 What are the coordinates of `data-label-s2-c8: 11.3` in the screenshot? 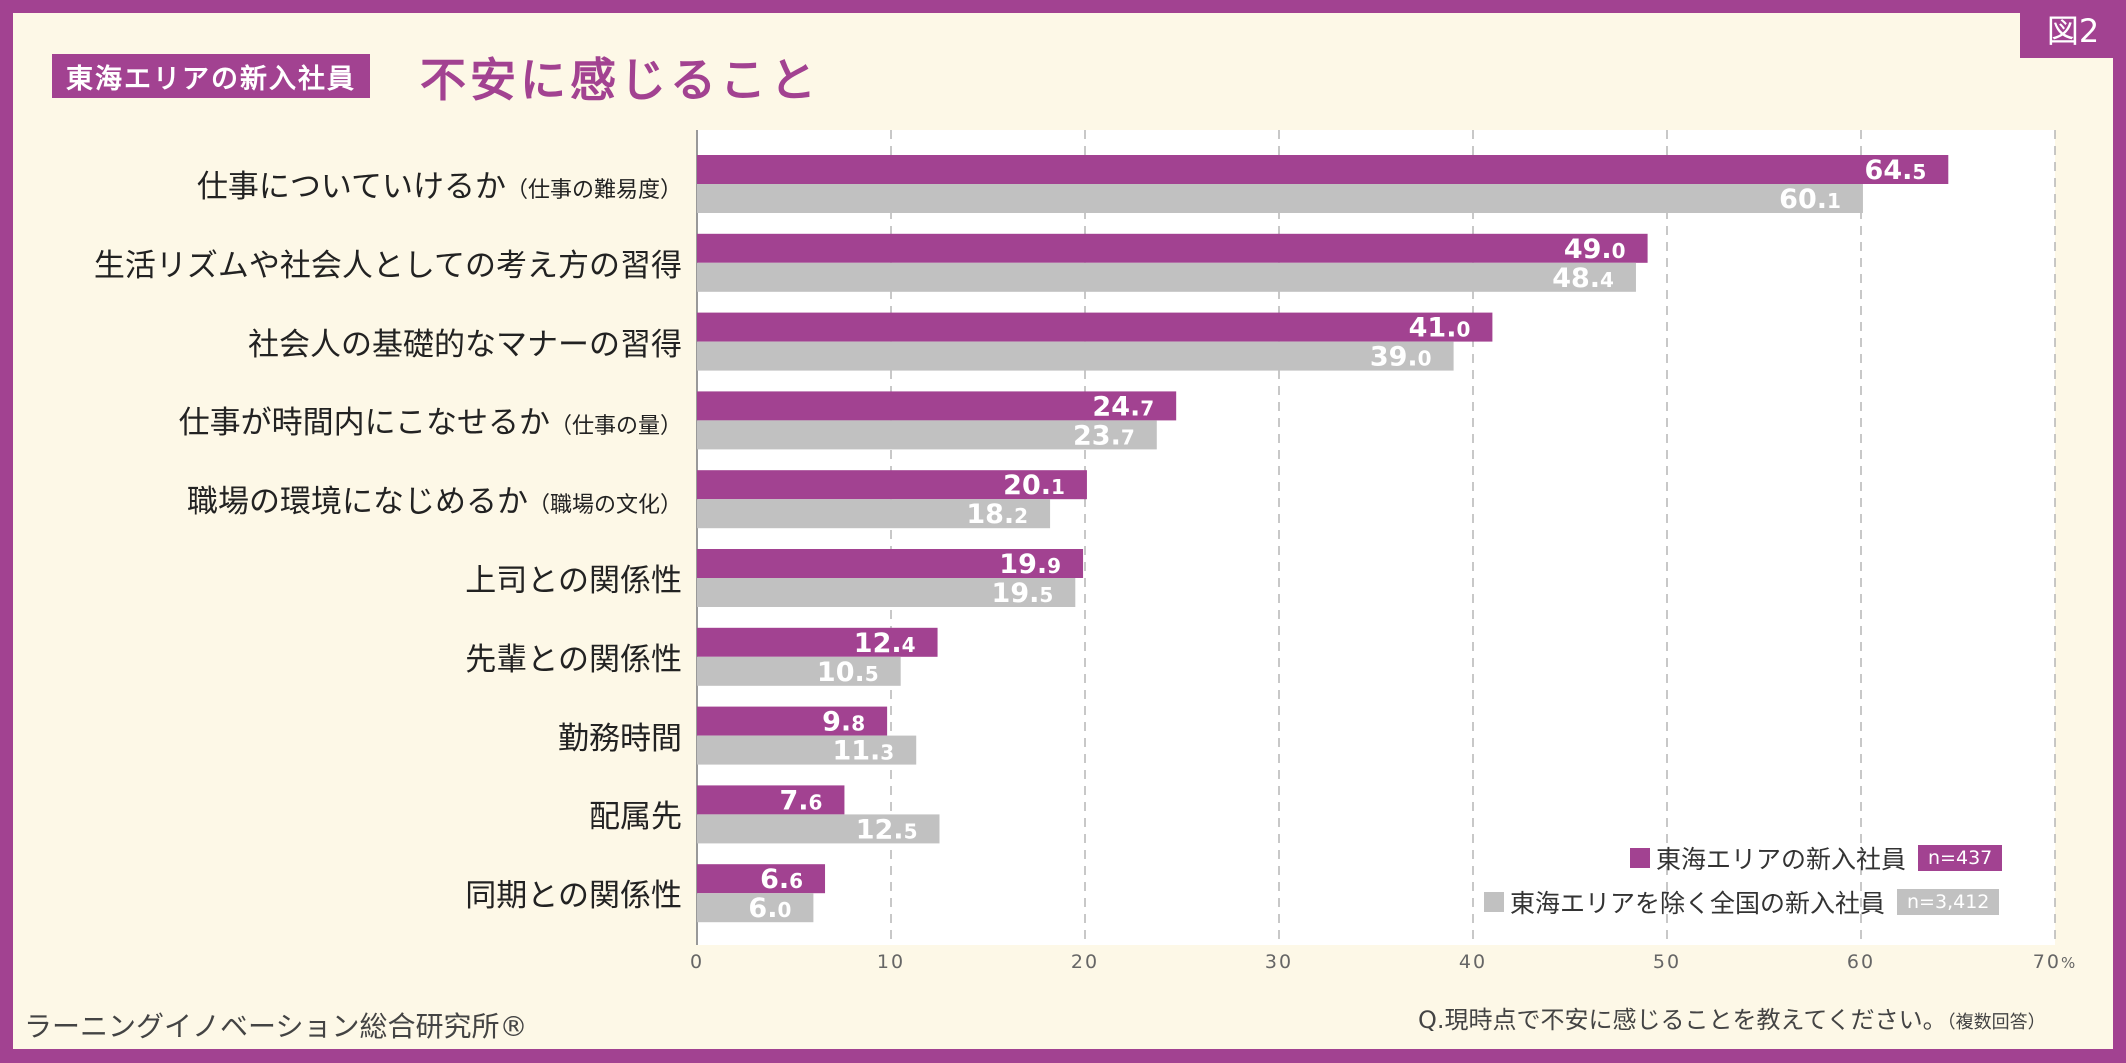 It's located at (863, 751).